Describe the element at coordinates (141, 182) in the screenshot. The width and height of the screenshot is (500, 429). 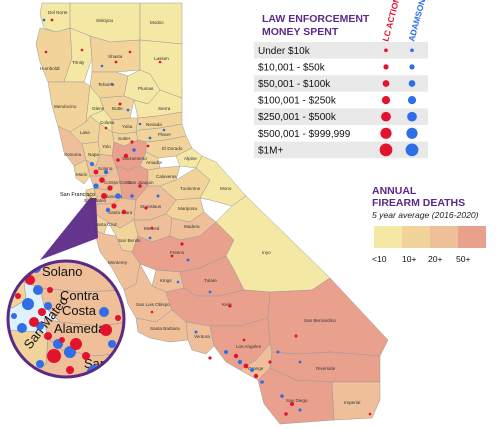
I see `county-label: San Joaquin` at that location.